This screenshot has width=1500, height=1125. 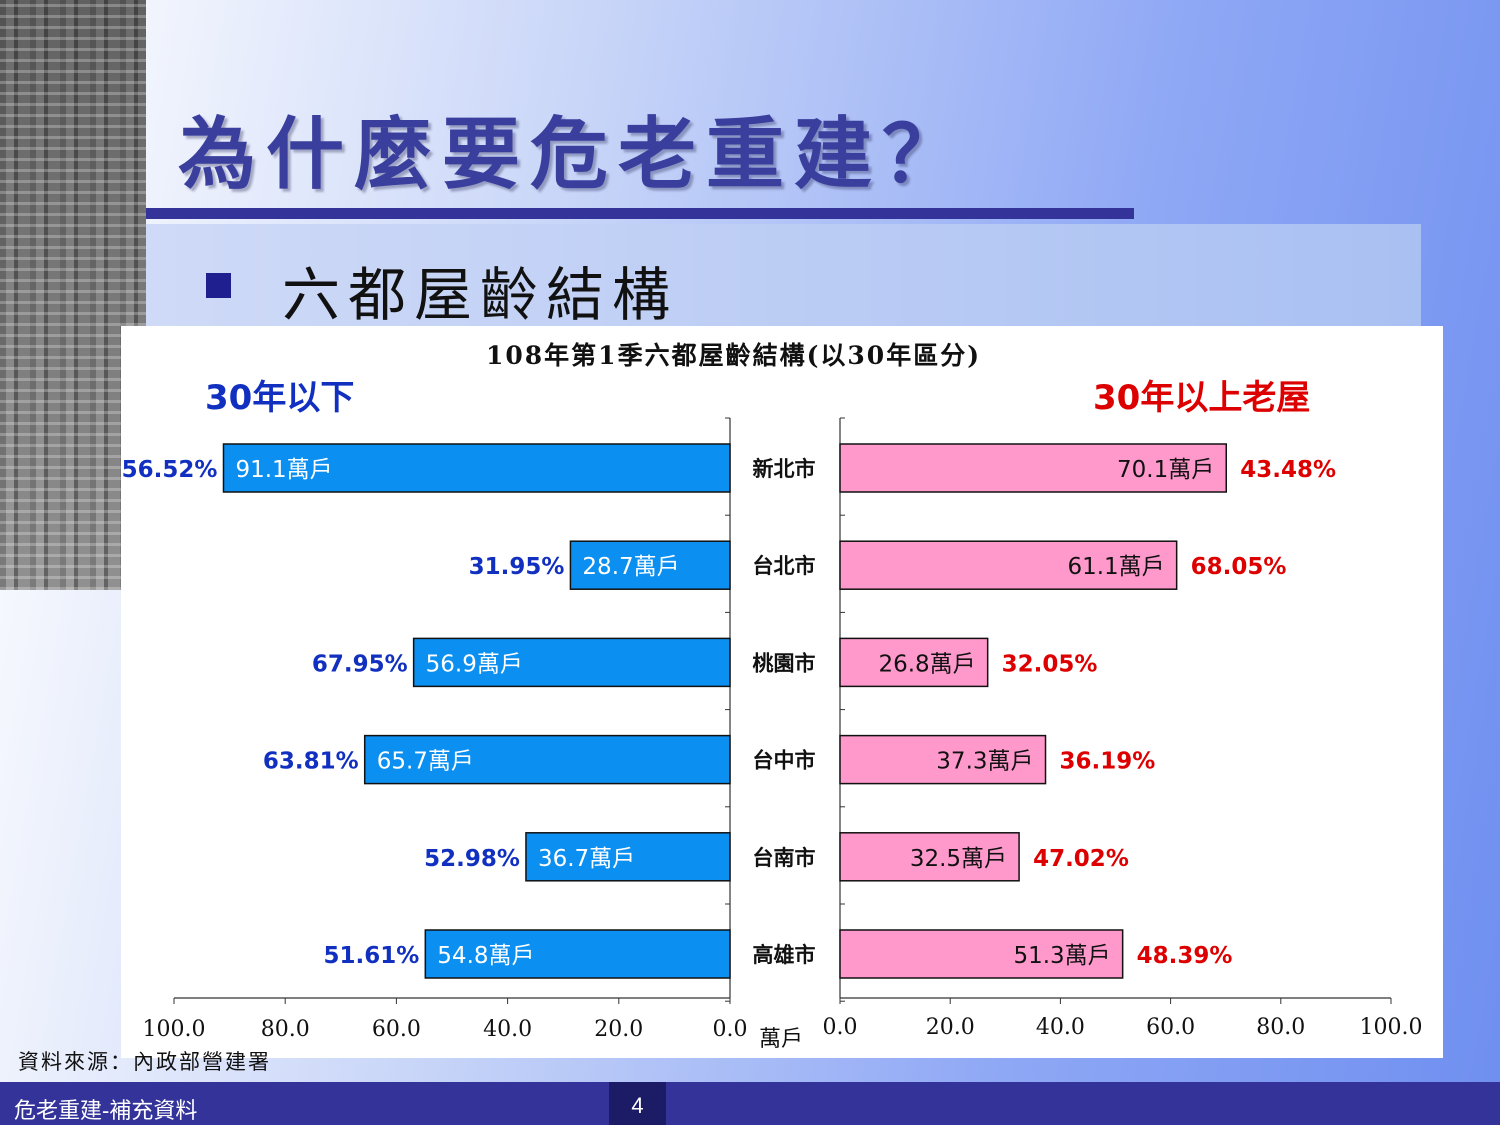 I want to click on footer-text: 危老重建-補充資料, so click(x=106, y=1110).